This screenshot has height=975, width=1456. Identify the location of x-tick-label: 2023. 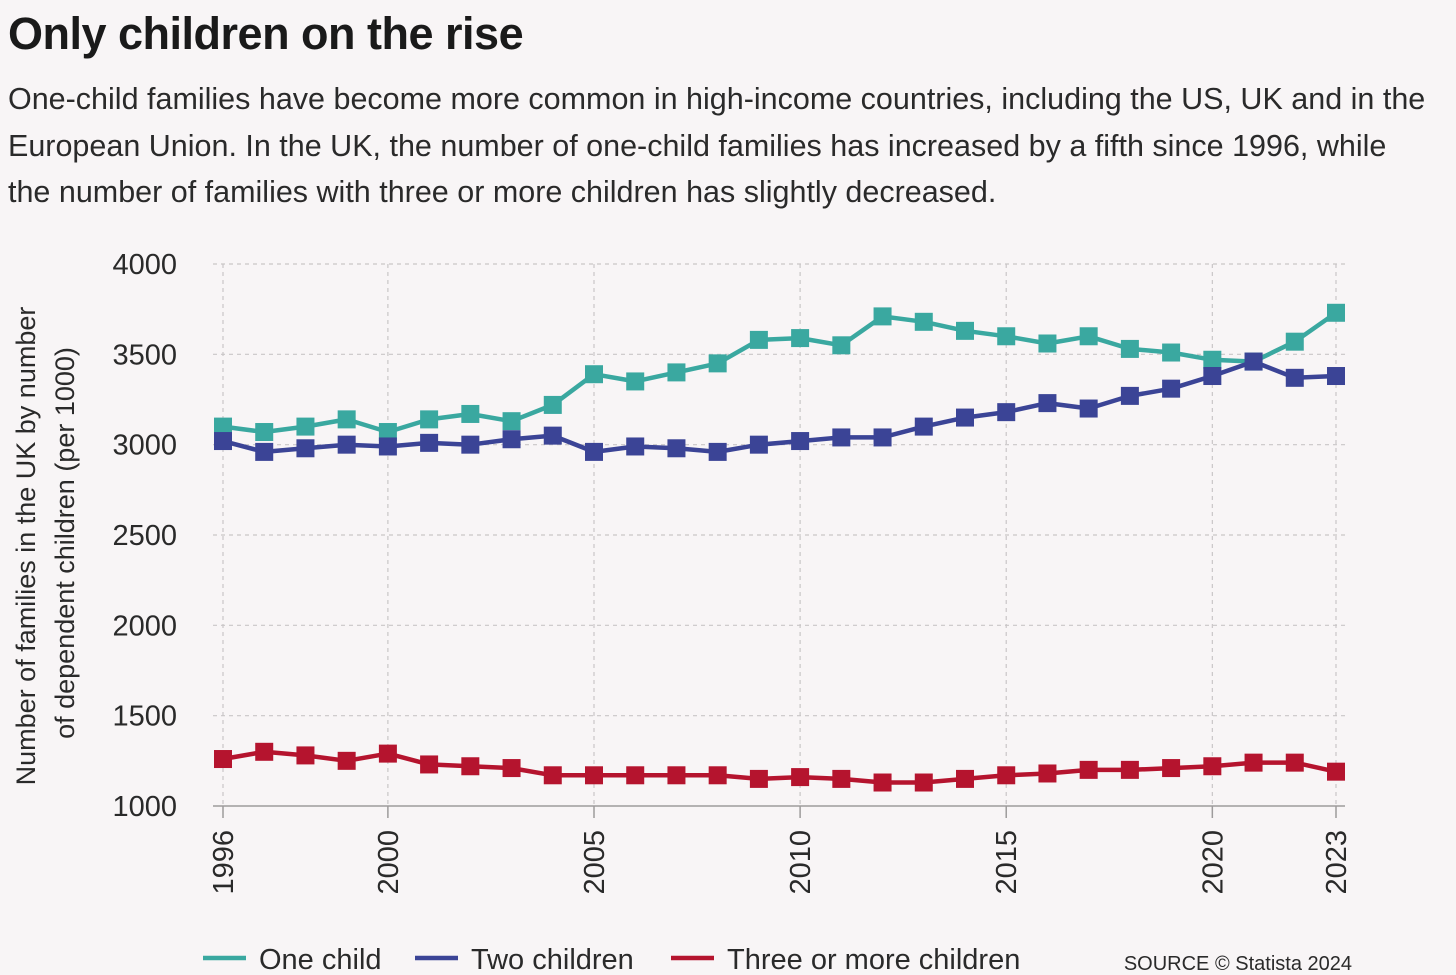
(1337, 862).